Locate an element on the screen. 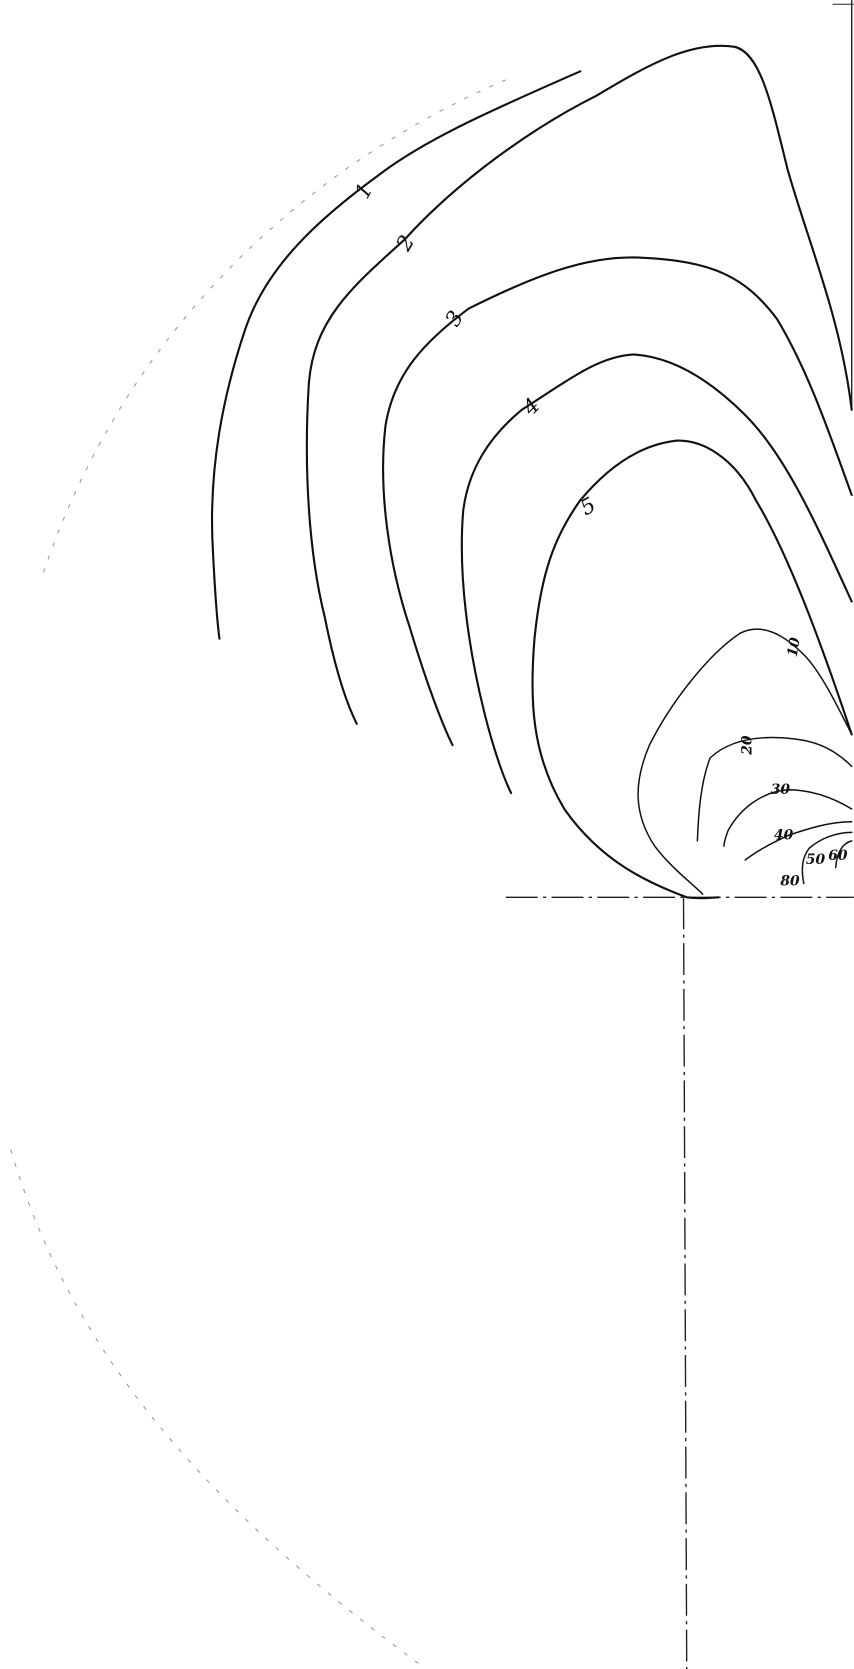  contour-label: 40 is located at coordinates (784, 836).